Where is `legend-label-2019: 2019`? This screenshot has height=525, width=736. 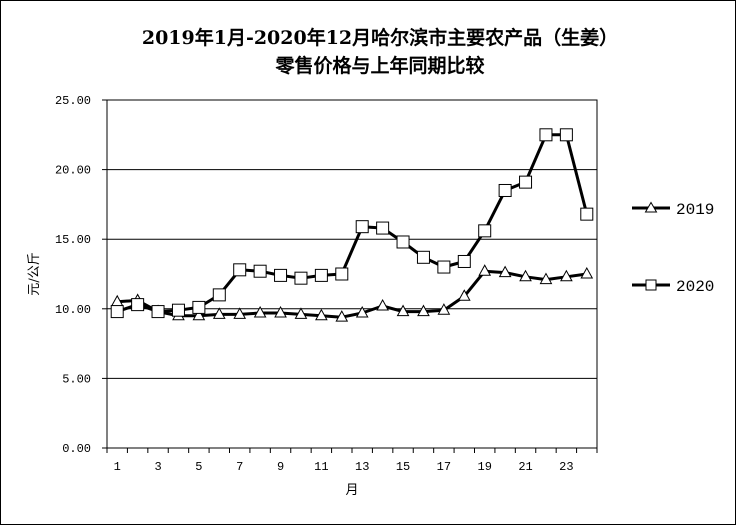 legend-label-2019: 2019 is located at coordinates (695, 210).